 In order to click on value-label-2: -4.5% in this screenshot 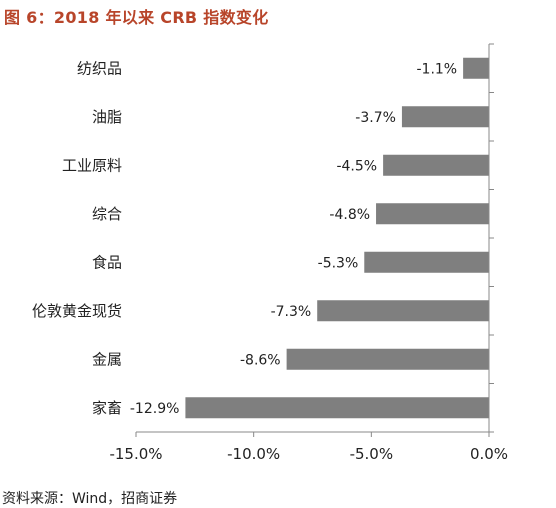, I will do `click(356, 166)`.